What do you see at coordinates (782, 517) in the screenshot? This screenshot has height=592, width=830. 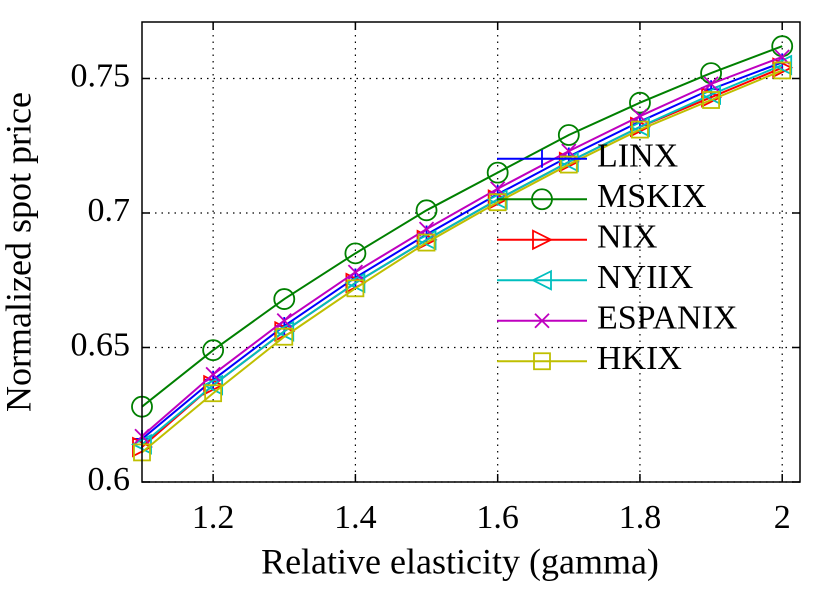 I see `x-tick-label: 2` at bounding box center [782, 517].